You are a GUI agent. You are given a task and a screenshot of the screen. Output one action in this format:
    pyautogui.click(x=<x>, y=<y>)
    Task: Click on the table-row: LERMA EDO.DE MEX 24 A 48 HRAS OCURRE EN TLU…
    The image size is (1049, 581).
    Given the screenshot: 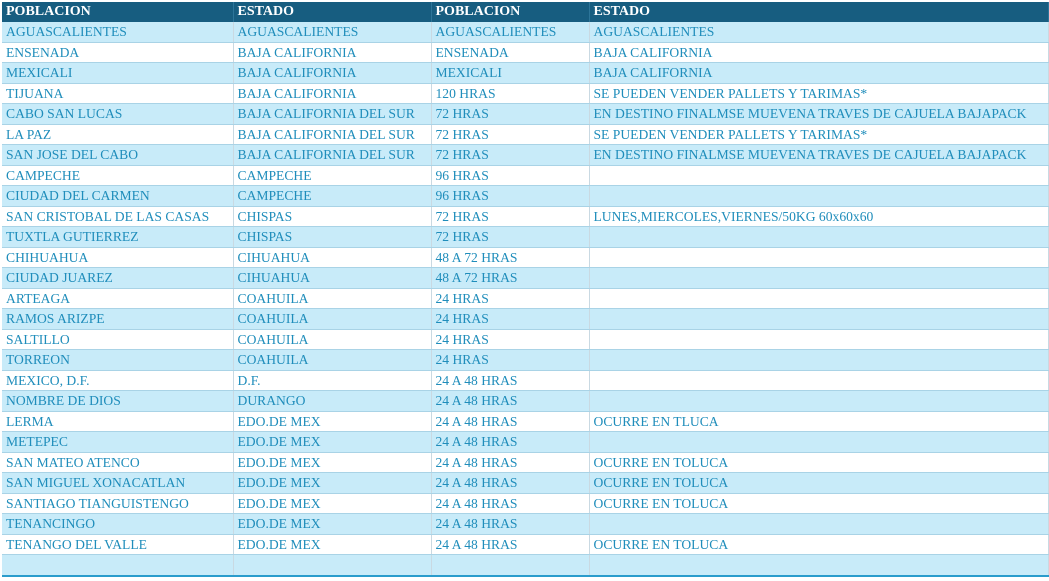 What is the action you would take?
    pyautogui.click(x=525, y=421)
    